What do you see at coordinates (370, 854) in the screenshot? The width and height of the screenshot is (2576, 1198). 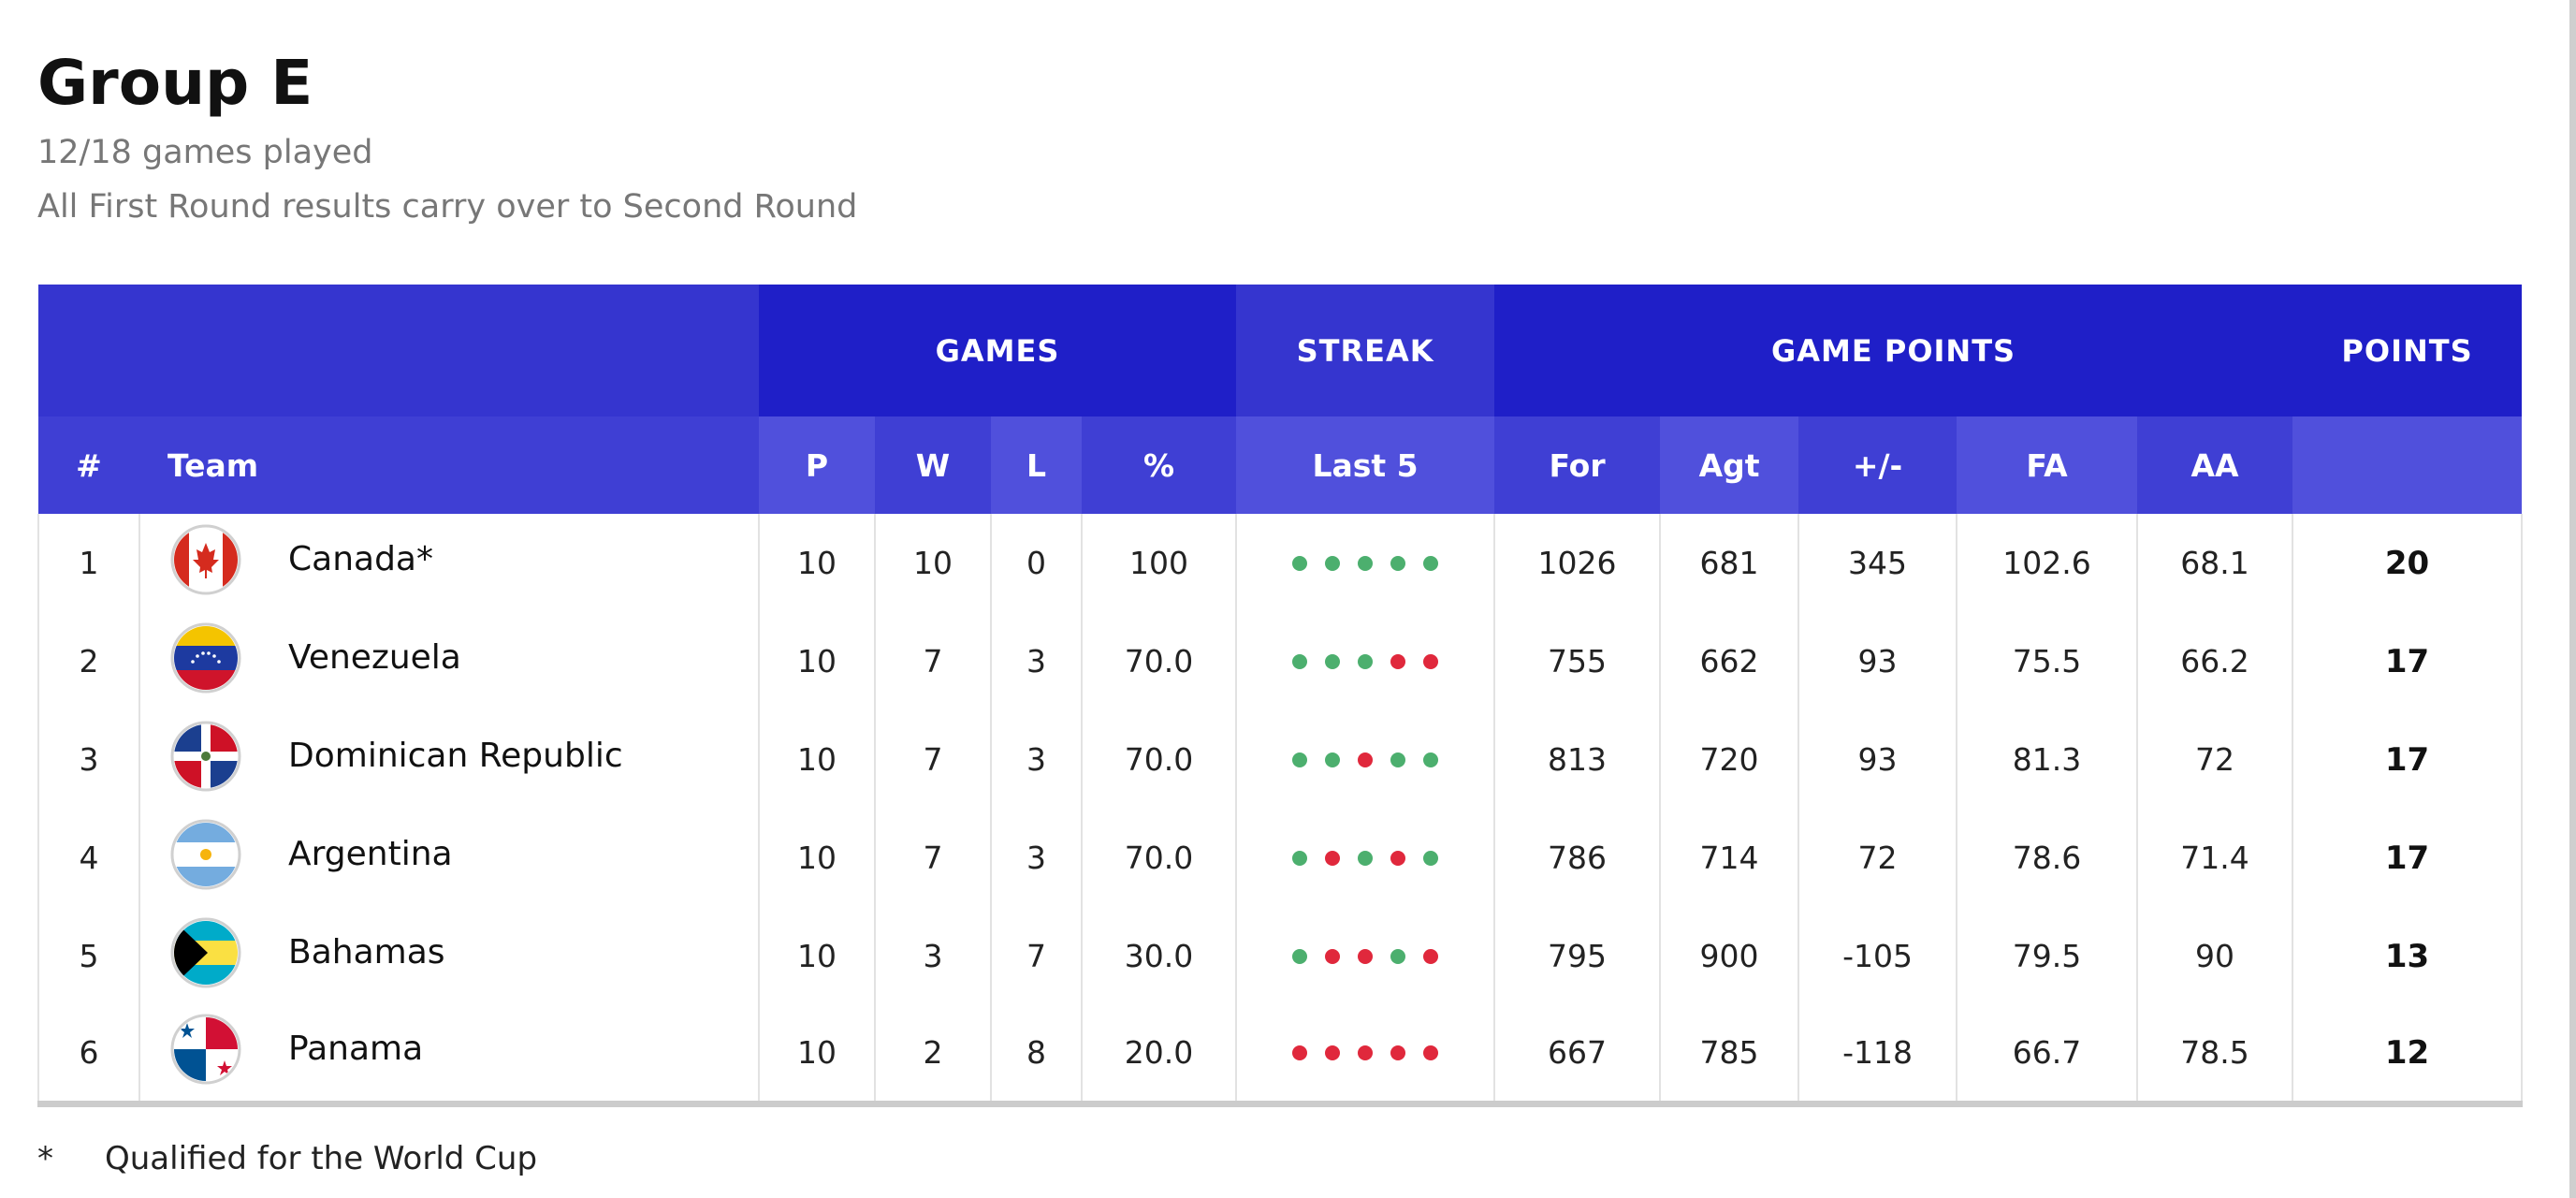 I see `team-name: Argentina` at bounding box center [370, 854].